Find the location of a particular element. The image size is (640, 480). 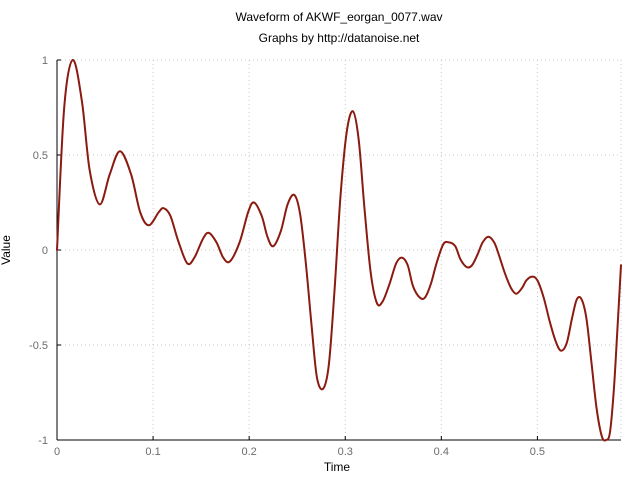

y-tick-label: -0.5 is located at coordinates (38, 346).